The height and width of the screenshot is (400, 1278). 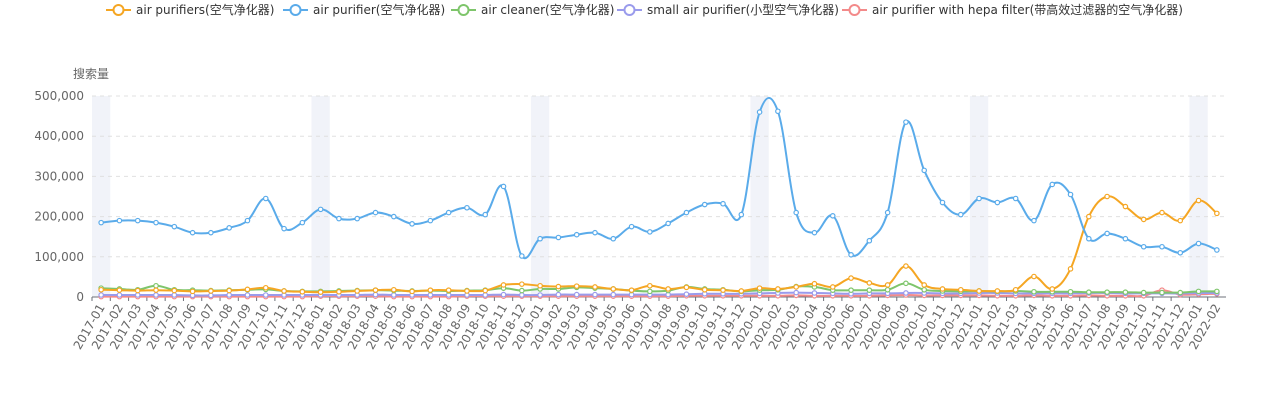 What do you see at coordinates (364, 9) in the screenshot?
I see `legend-item: air purifier(空气净化器)` at bounding box center [364, 9].